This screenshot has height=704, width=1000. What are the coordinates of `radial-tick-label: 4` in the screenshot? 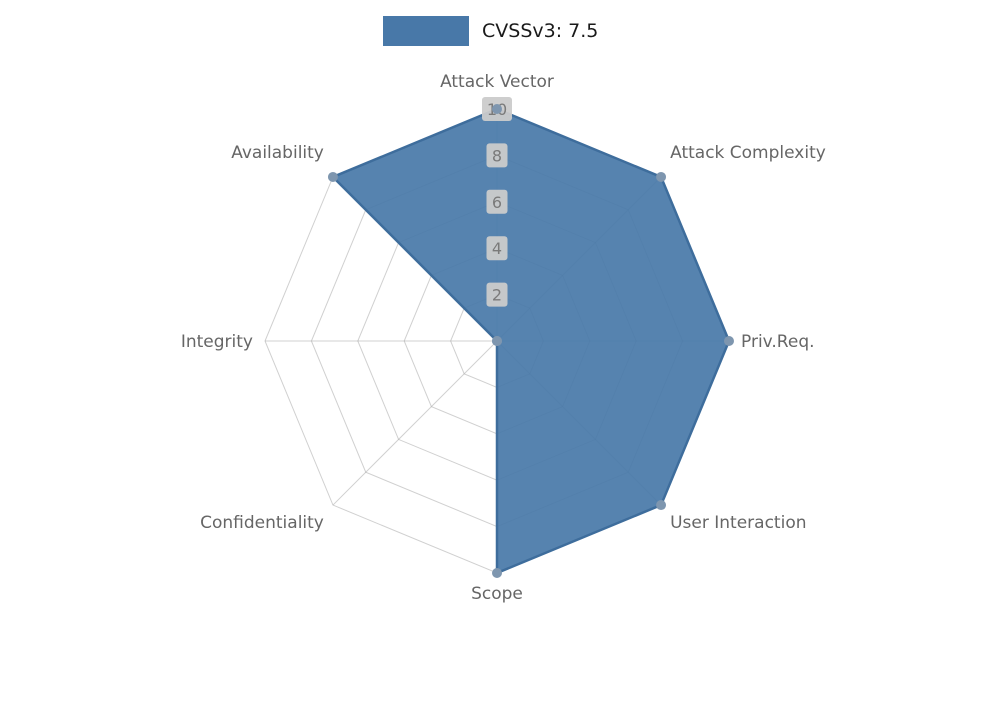 It's located at (497, 248).